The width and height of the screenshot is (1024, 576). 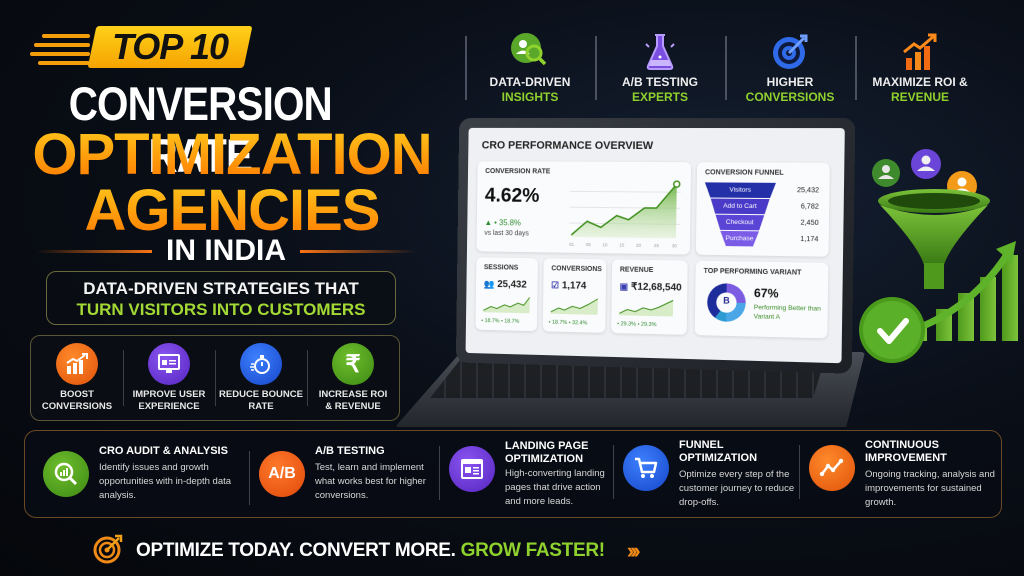 I want to click on tagline-line-1: DATA-DRIVEN STRATEGIES THAT, so click(x=221, y=288).